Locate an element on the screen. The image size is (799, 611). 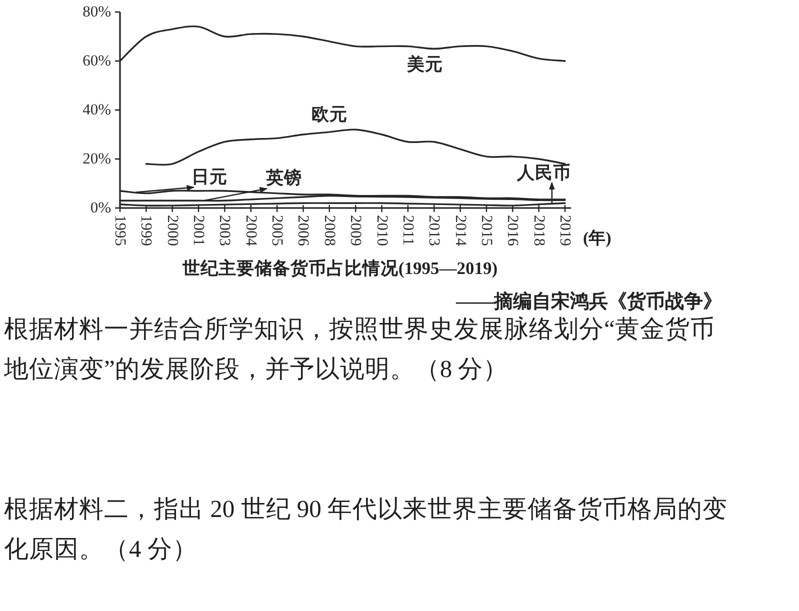
y-tick-label: 80% is located at coordinates (96, 12).